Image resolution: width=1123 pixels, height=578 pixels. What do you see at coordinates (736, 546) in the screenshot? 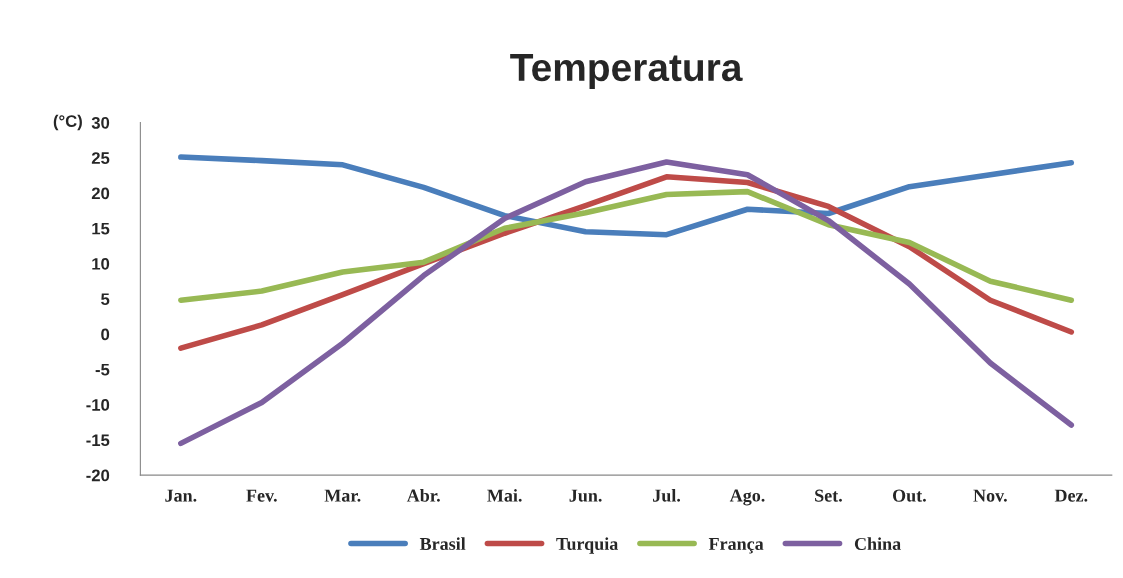
I see `legend-label: França` at bounding box center [736, 546].